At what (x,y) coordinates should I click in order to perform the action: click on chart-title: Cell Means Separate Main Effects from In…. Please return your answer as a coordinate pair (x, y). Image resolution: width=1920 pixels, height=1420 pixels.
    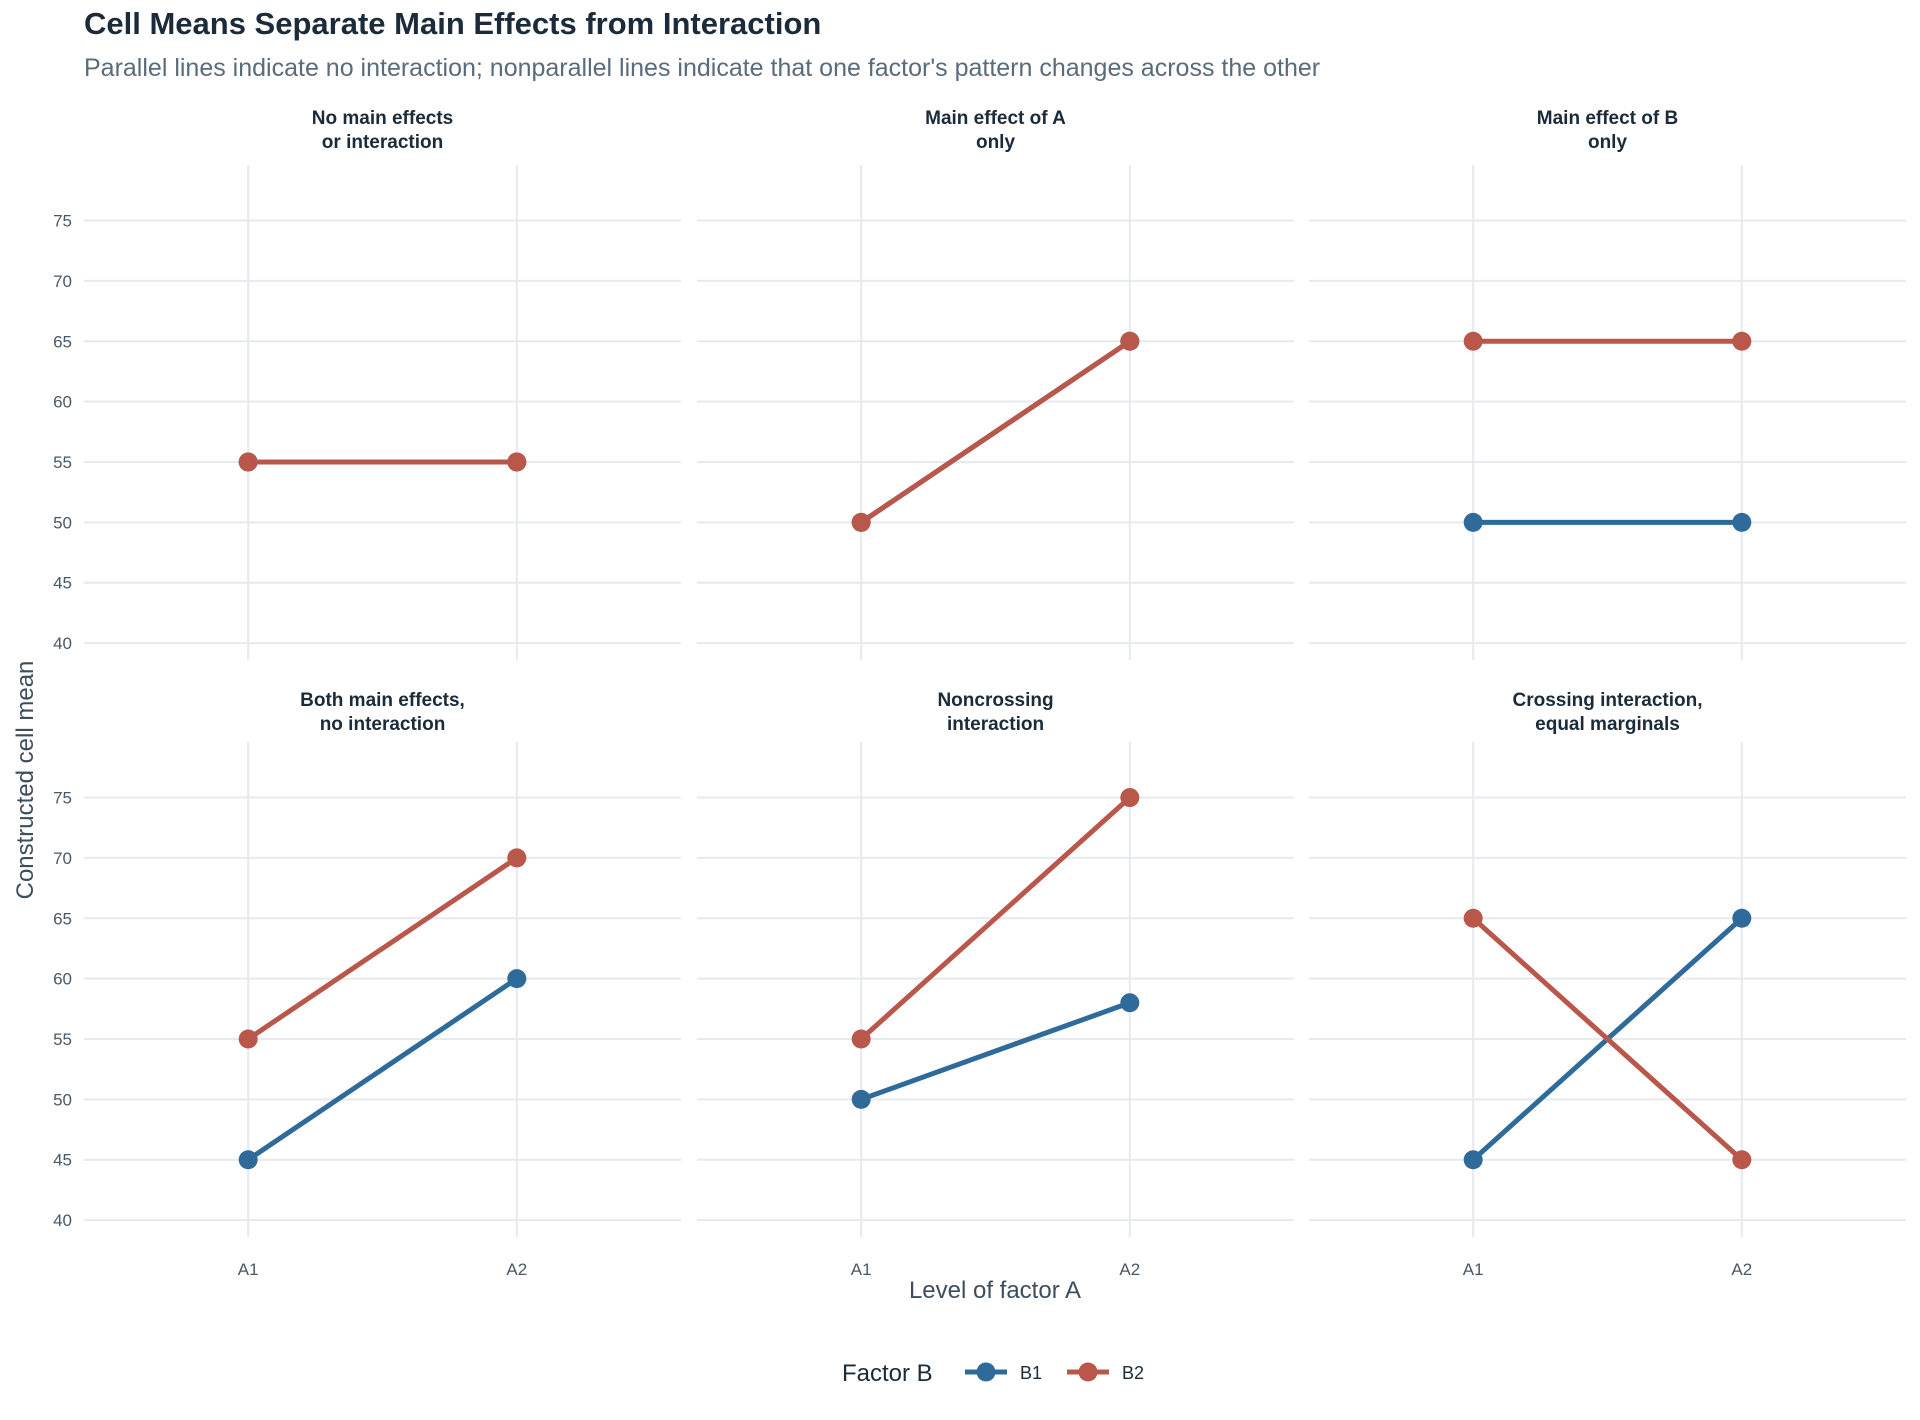
    Looking at the image, I should click on (453, 23).